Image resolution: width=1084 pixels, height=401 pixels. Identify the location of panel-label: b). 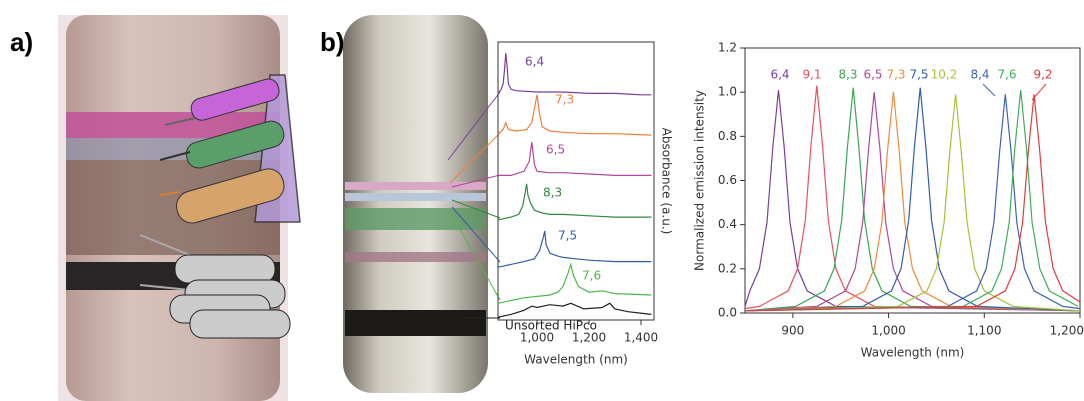
(332, 42).